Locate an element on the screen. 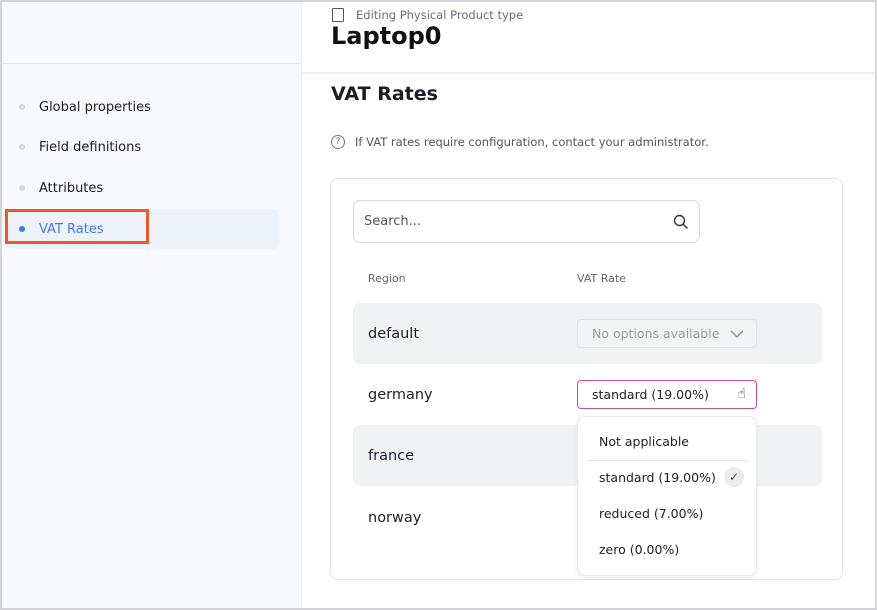 This screenshot has height=610, width=877. sidebar-item-label: Attributes is located at coordinates (71, 188).